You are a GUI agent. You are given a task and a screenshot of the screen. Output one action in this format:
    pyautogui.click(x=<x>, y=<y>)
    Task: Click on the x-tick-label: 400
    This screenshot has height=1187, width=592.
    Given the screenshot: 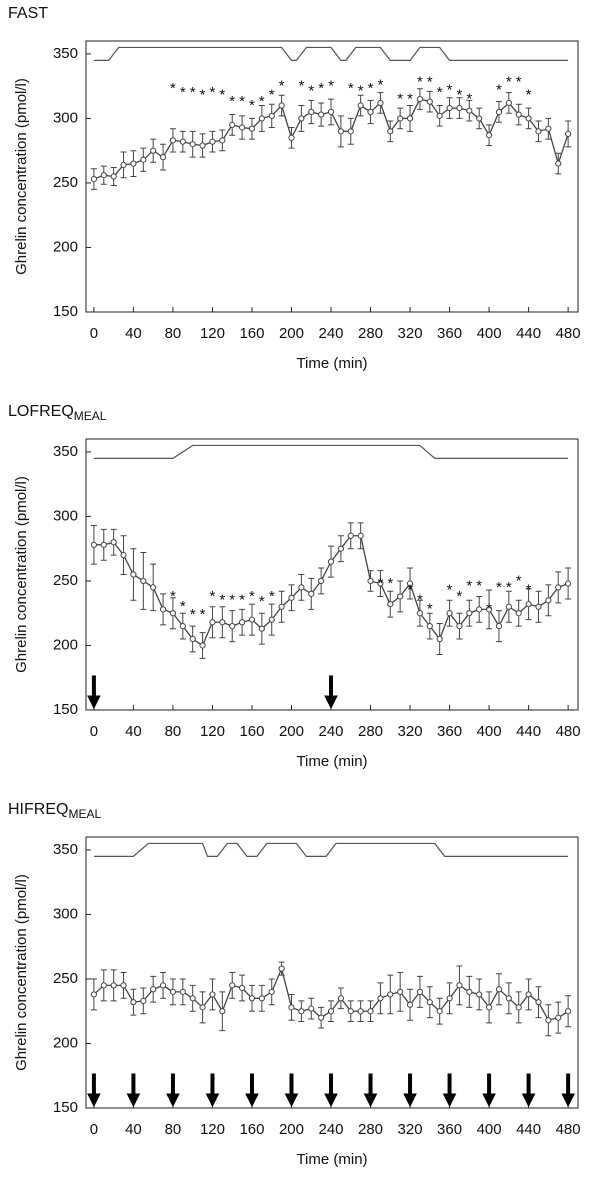 What is the action you would take?
    pyautogui.click(x=489, y=1129)
    